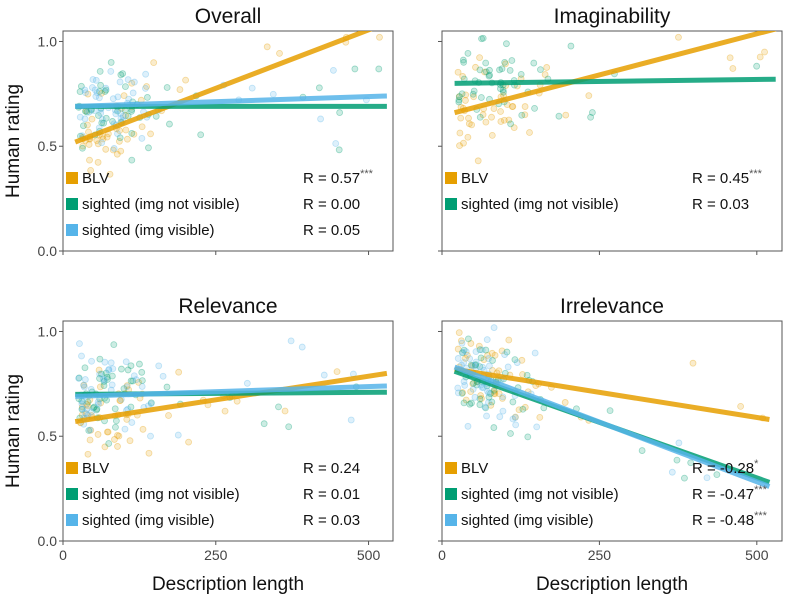 This screenshot has width=789, height=599. I want to click on legend-entry: sighted (img visible) R = 0.05, so click(213, 230).